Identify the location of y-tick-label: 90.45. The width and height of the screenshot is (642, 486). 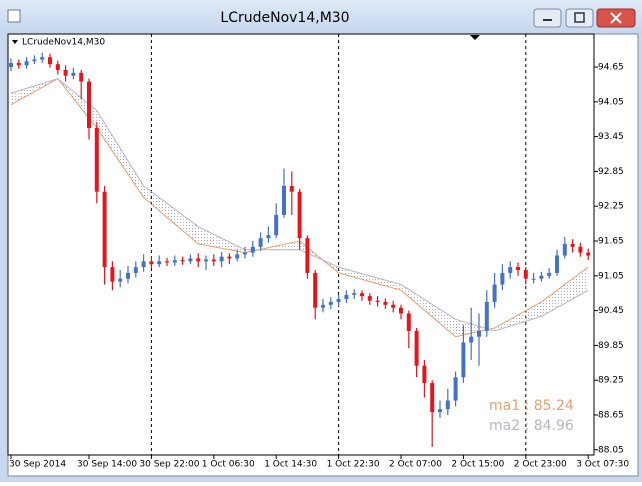
(611, 311).